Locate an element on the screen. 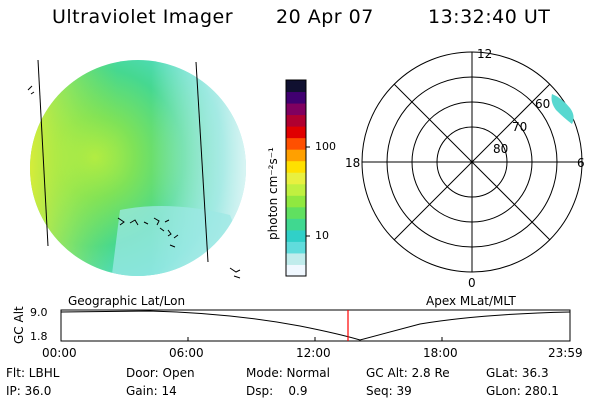 This screenshot has height=400, width=600. alt-tick-high: 9.0 is located at coordinates (39, 312).